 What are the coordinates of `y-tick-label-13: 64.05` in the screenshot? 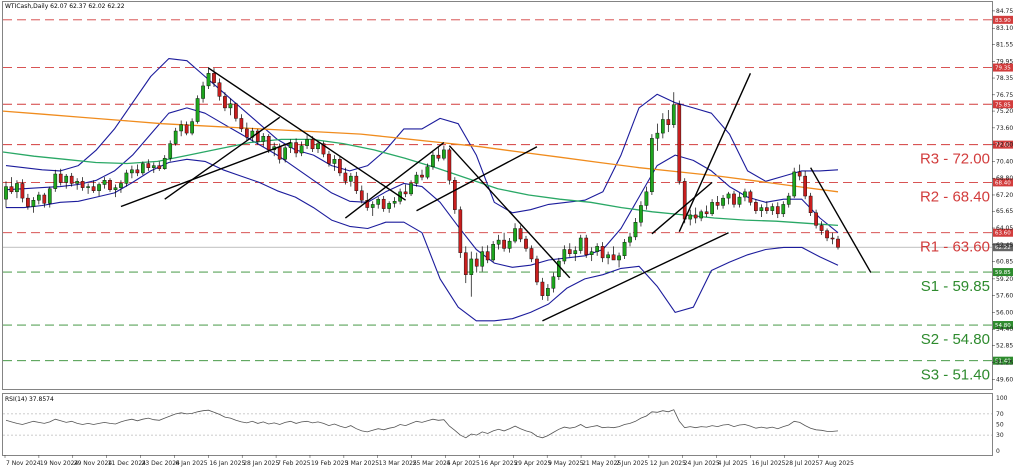 It's located at (1004, 228).